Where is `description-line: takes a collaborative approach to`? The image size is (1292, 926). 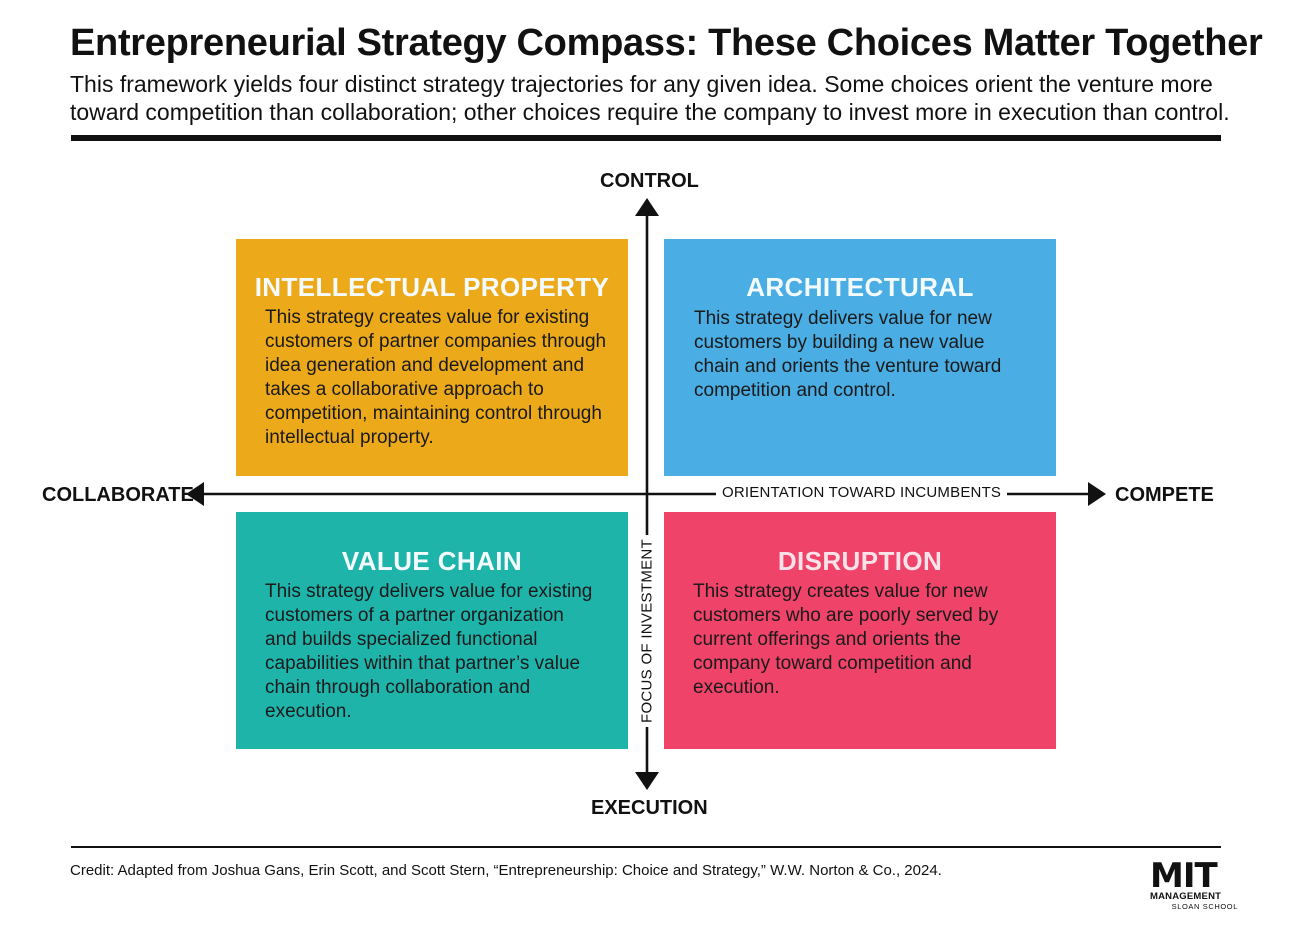
description-line: takes a collaborative approach to is located at coordinates (404, 389).